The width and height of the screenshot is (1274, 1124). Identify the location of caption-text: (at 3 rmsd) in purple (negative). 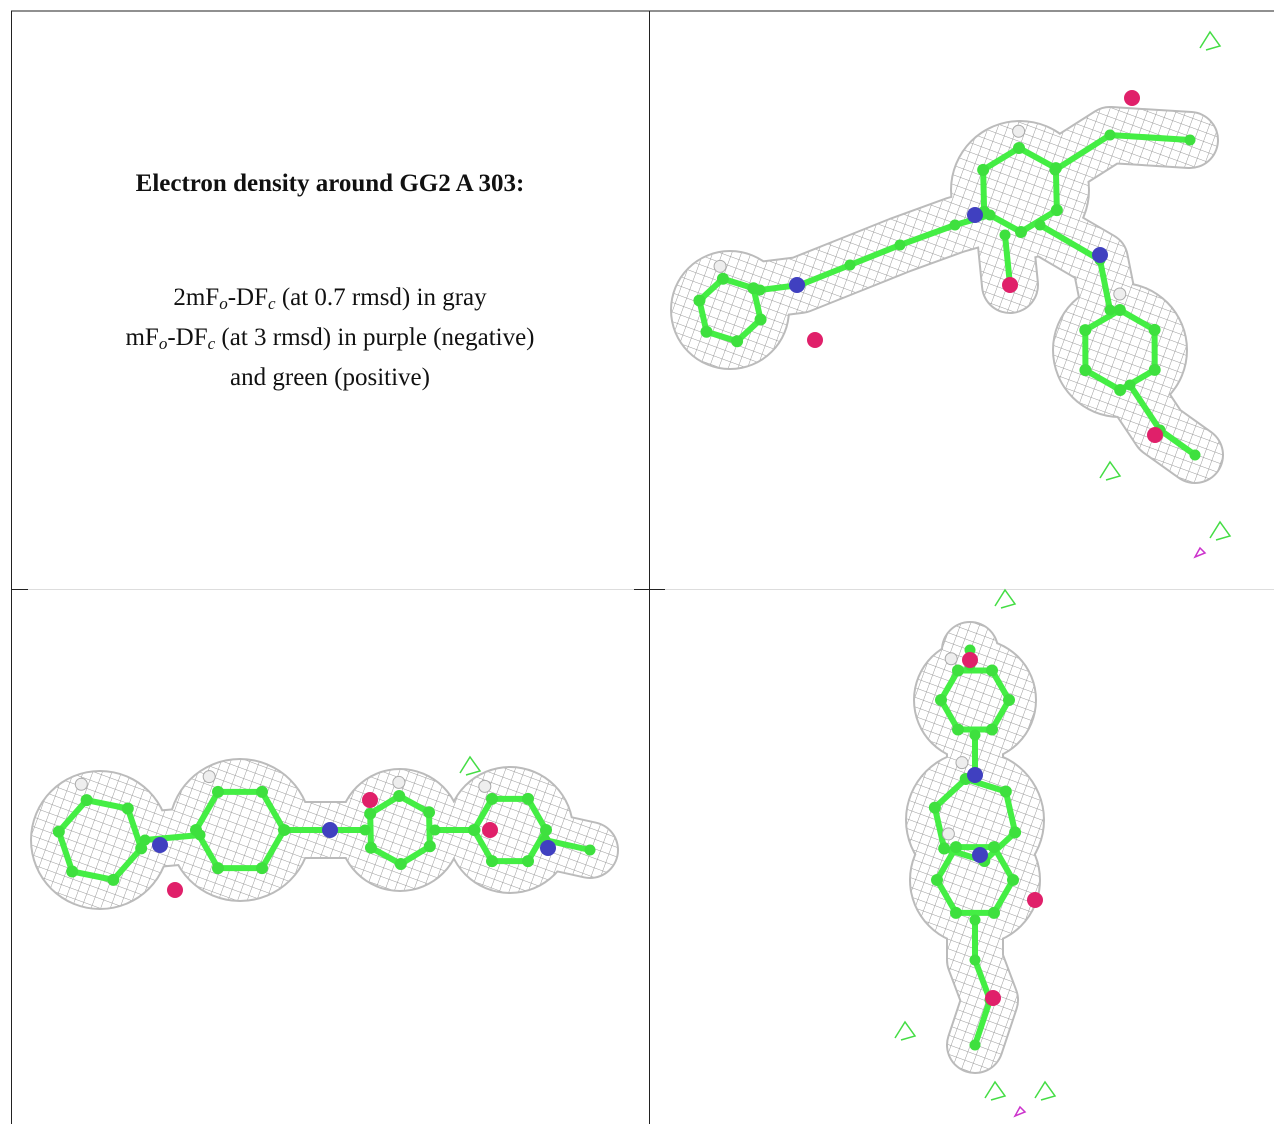
(375, 337).